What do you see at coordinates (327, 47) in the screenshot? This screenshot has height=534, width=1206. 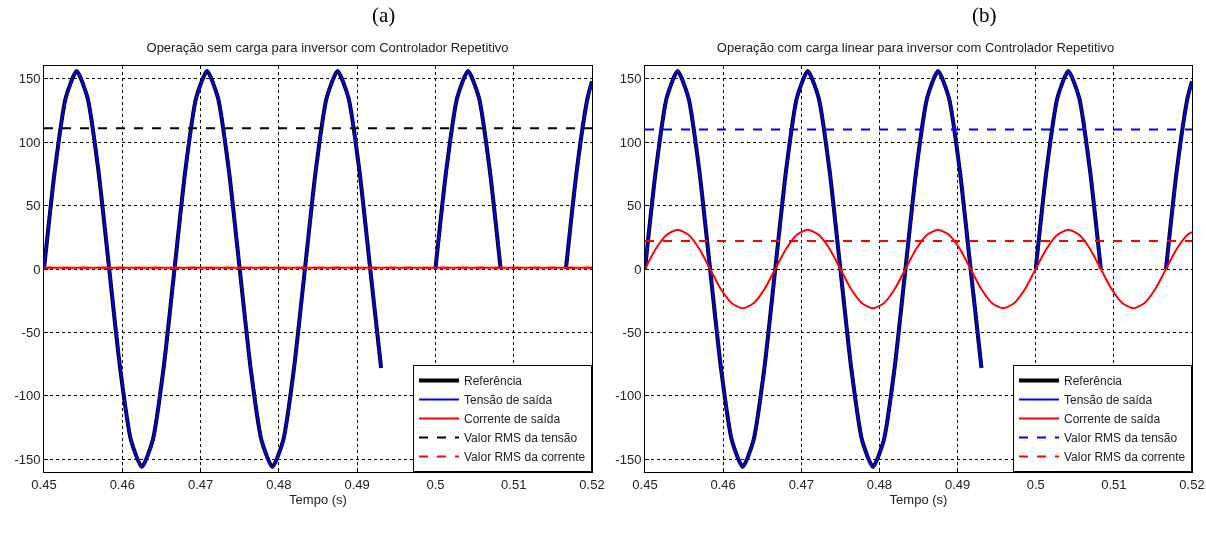 I see `chart-title: Operação sem carga para inversor com Controlador Repetitivo` at bounding box center [327, 47].